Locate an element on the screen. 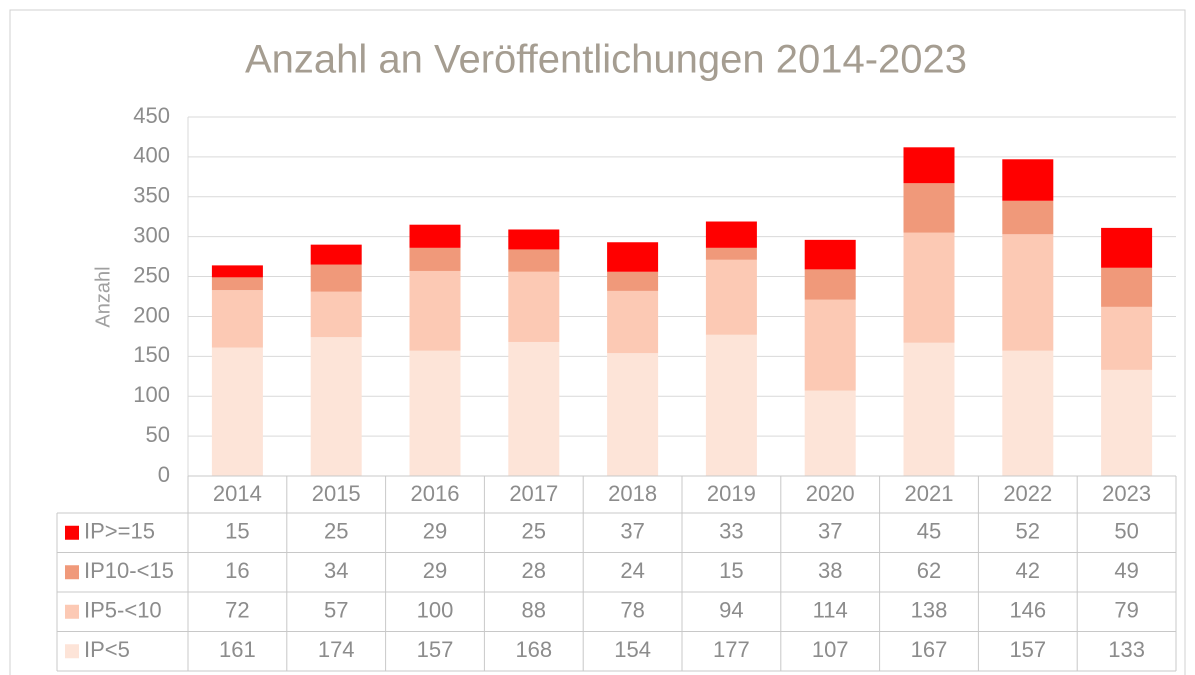  legend-label: IP10-<15 is located at coordinates (129, 570).